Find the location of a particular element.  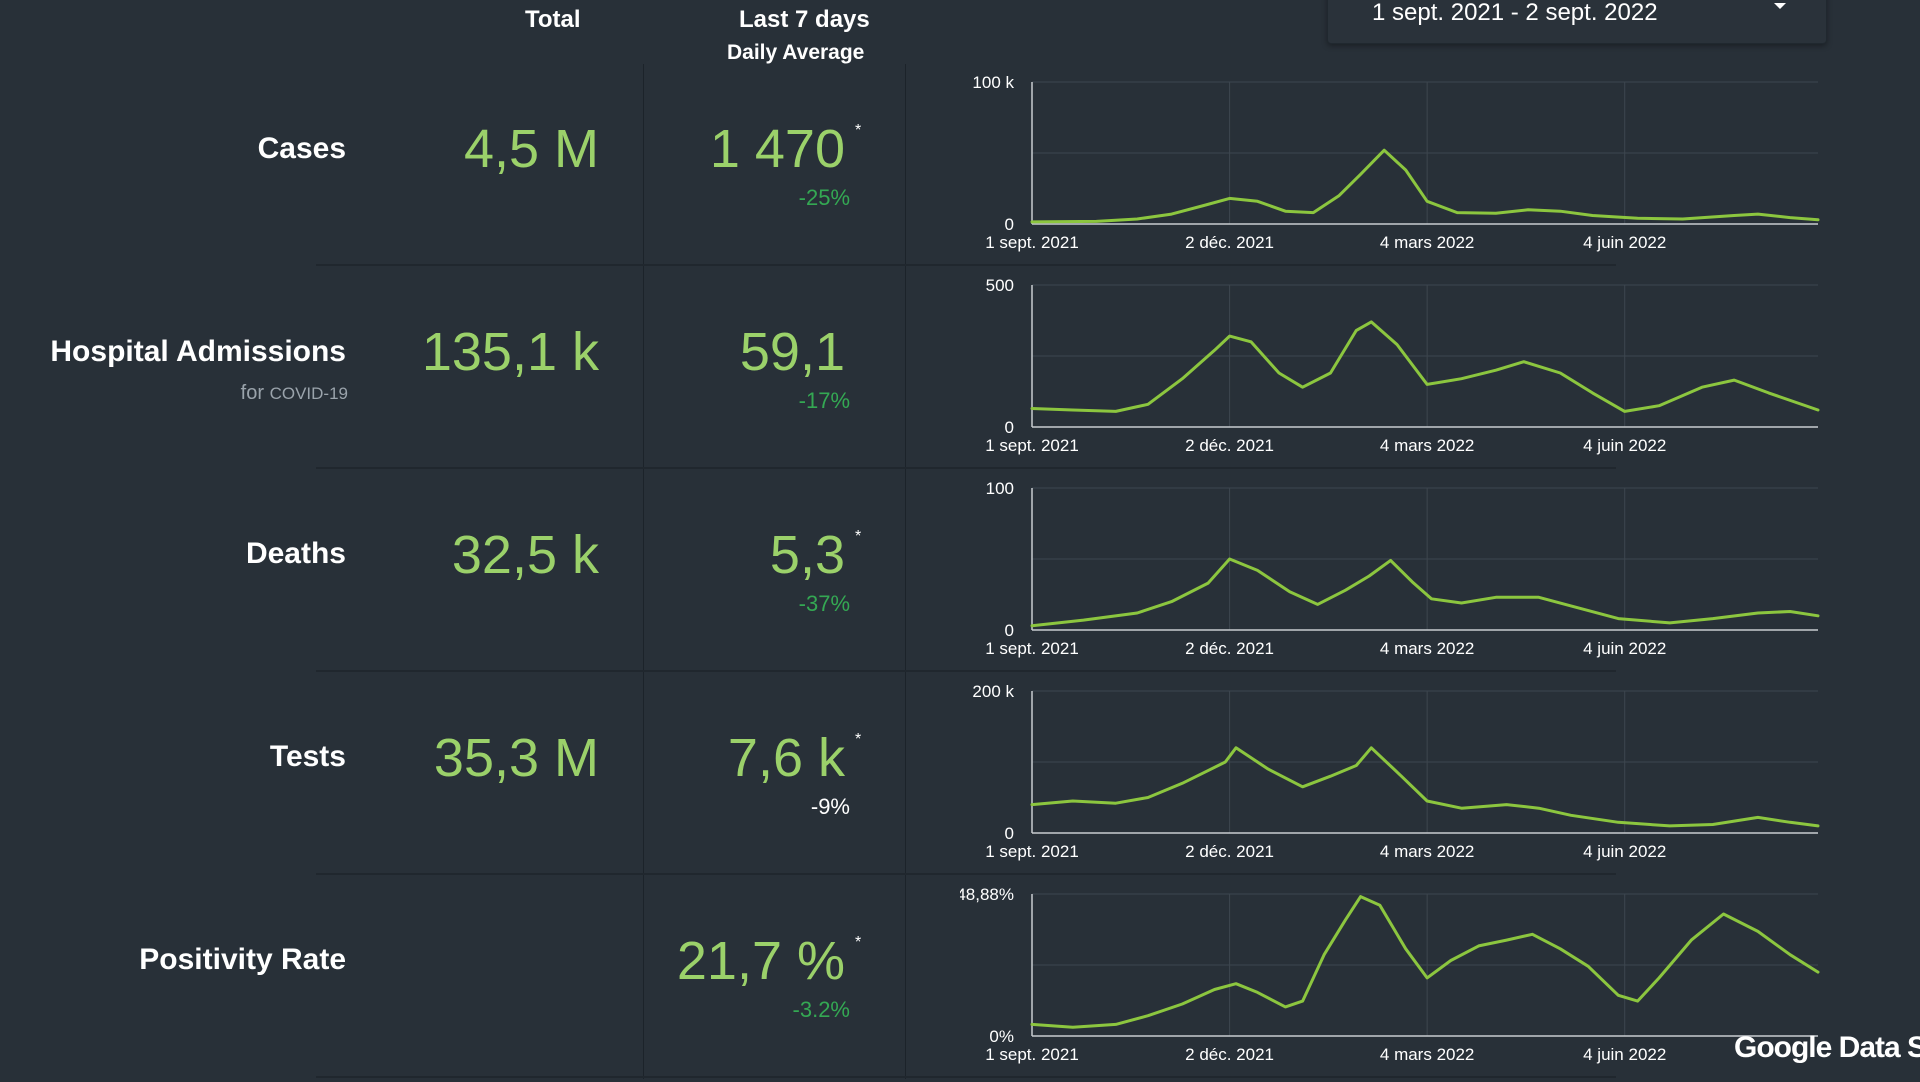

y-tick-label: 0% is located at coordinates (1001, 1036).